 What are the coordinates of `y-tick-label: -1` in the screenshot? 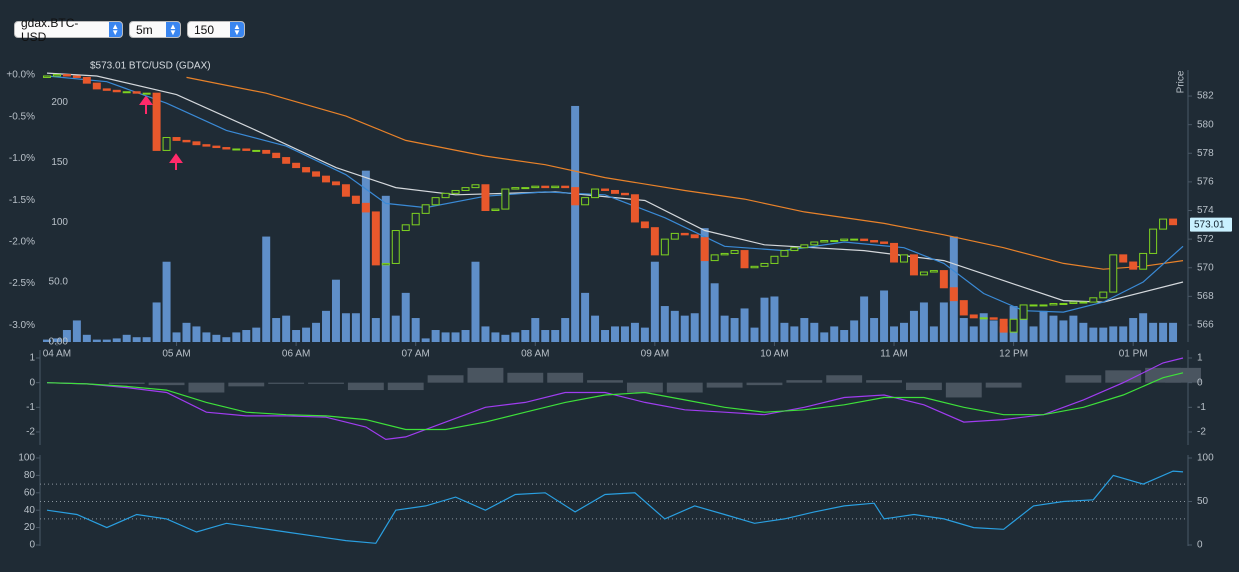 It's located at (30, 407).